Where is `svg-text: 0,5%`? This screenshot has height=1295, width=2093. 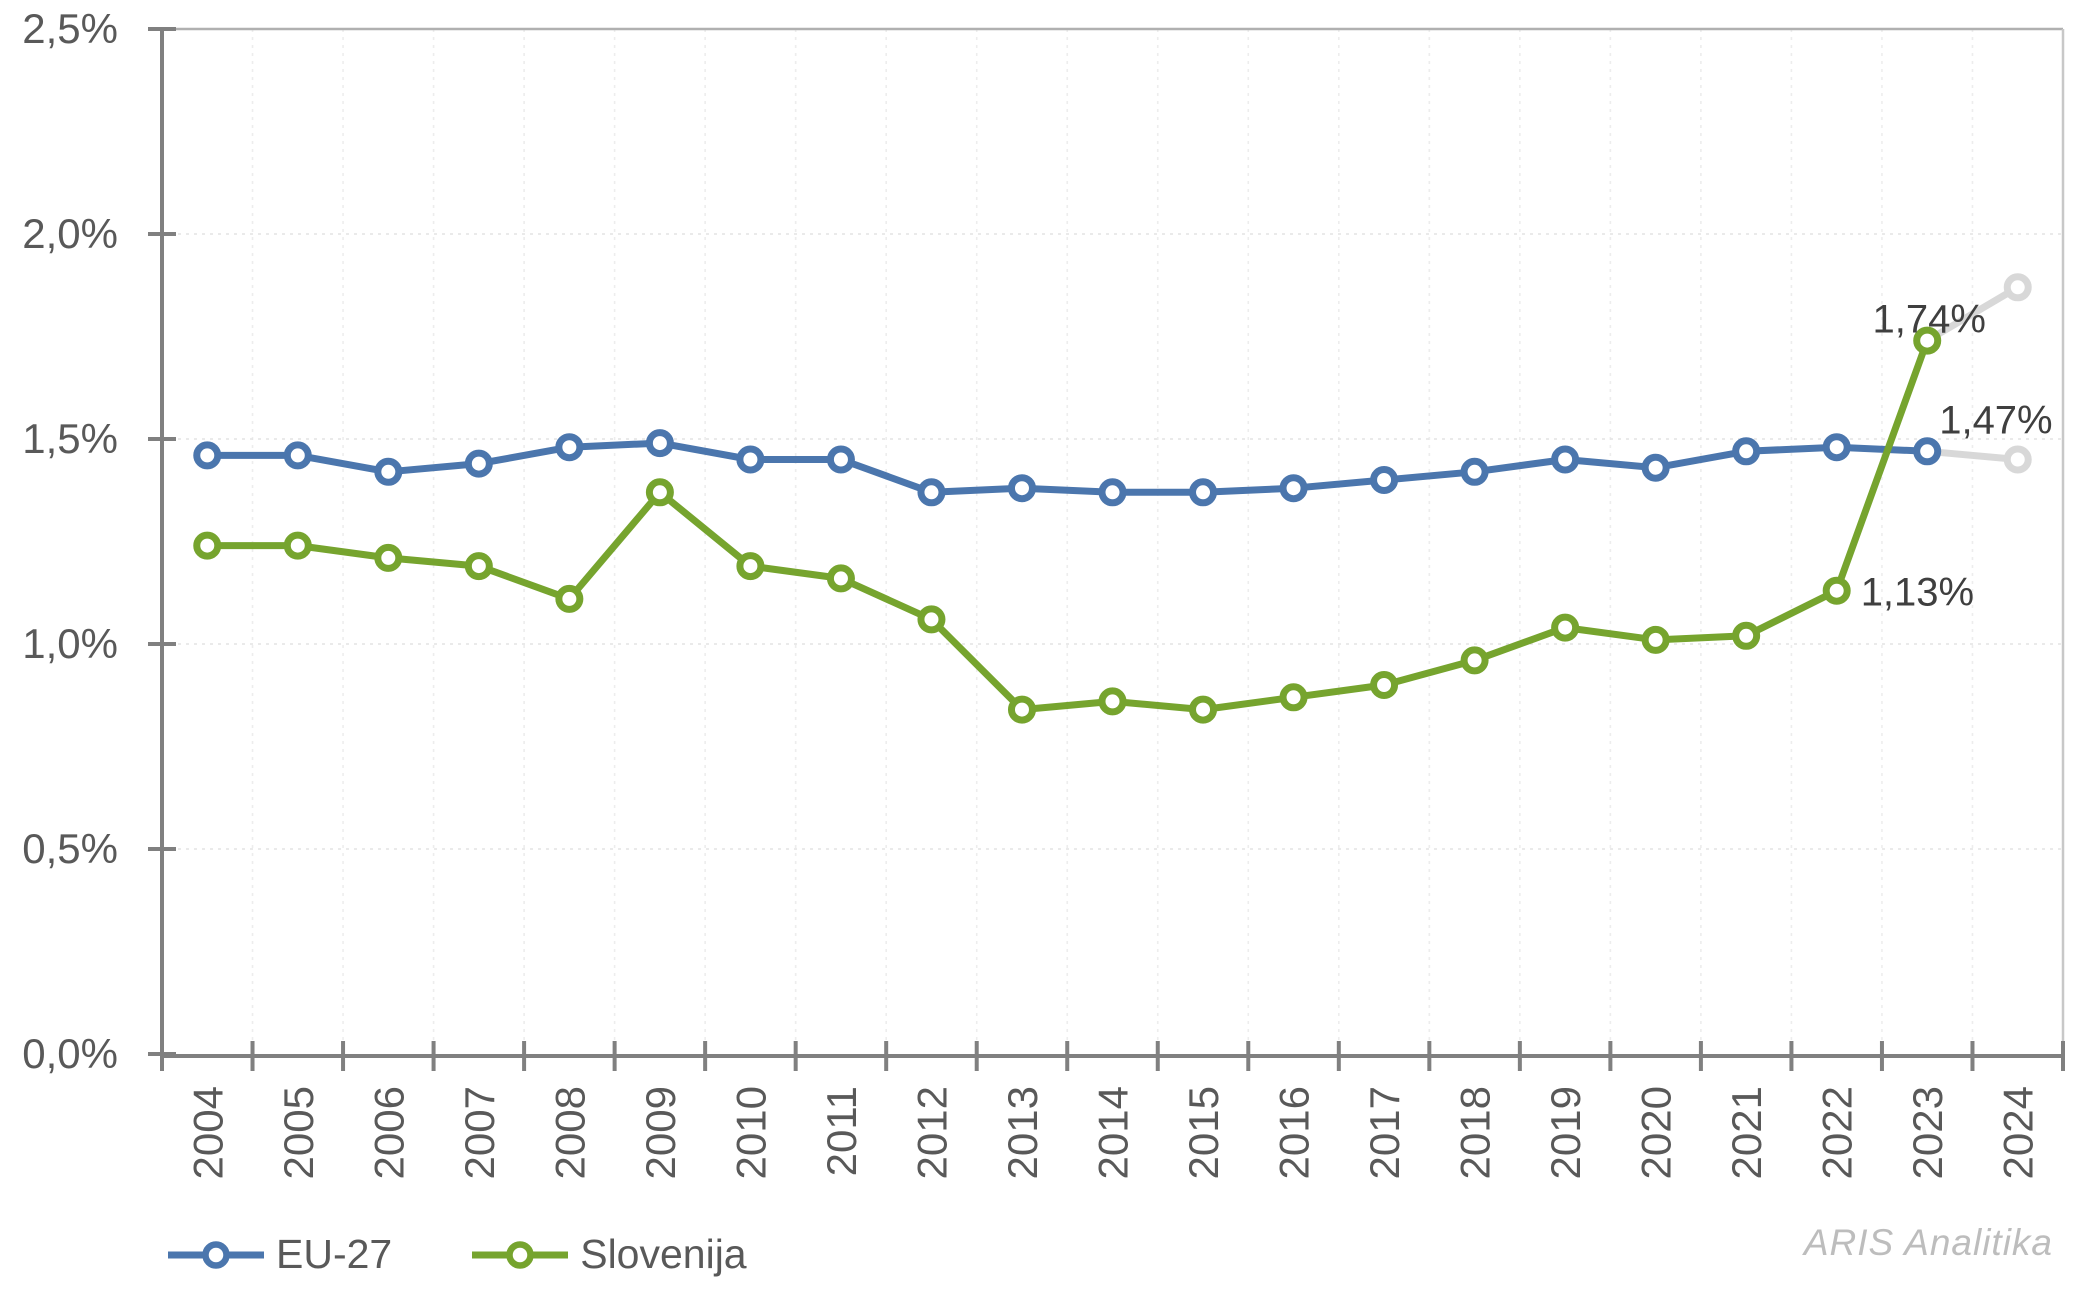
svg-text: 0,5% is located at coordinates (70, 848).